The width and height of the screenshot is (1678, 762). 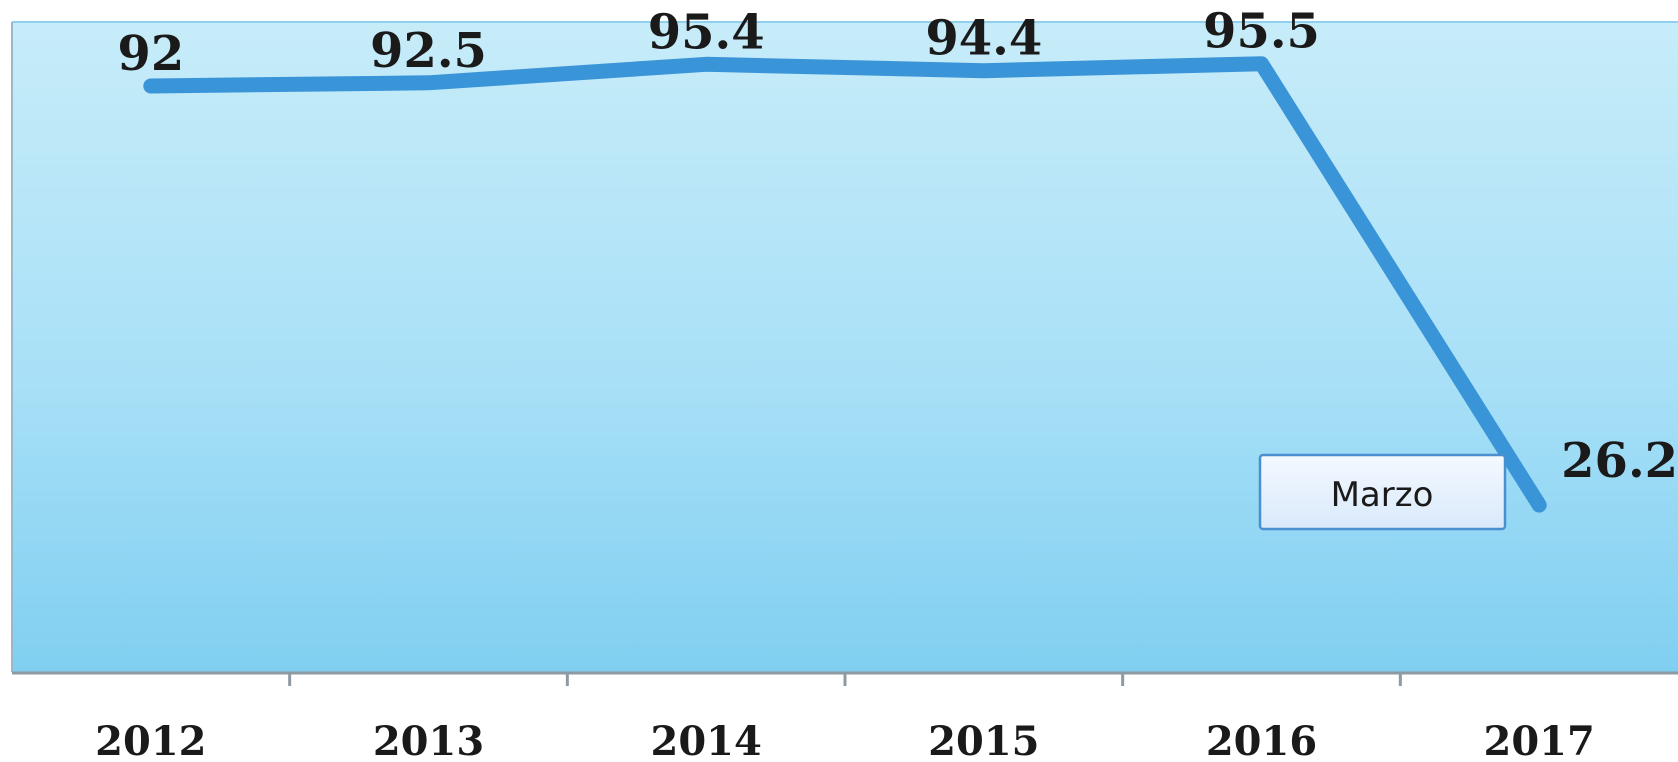 I want to click on annotation-text: Marzo, so click(x=1382, y=495).